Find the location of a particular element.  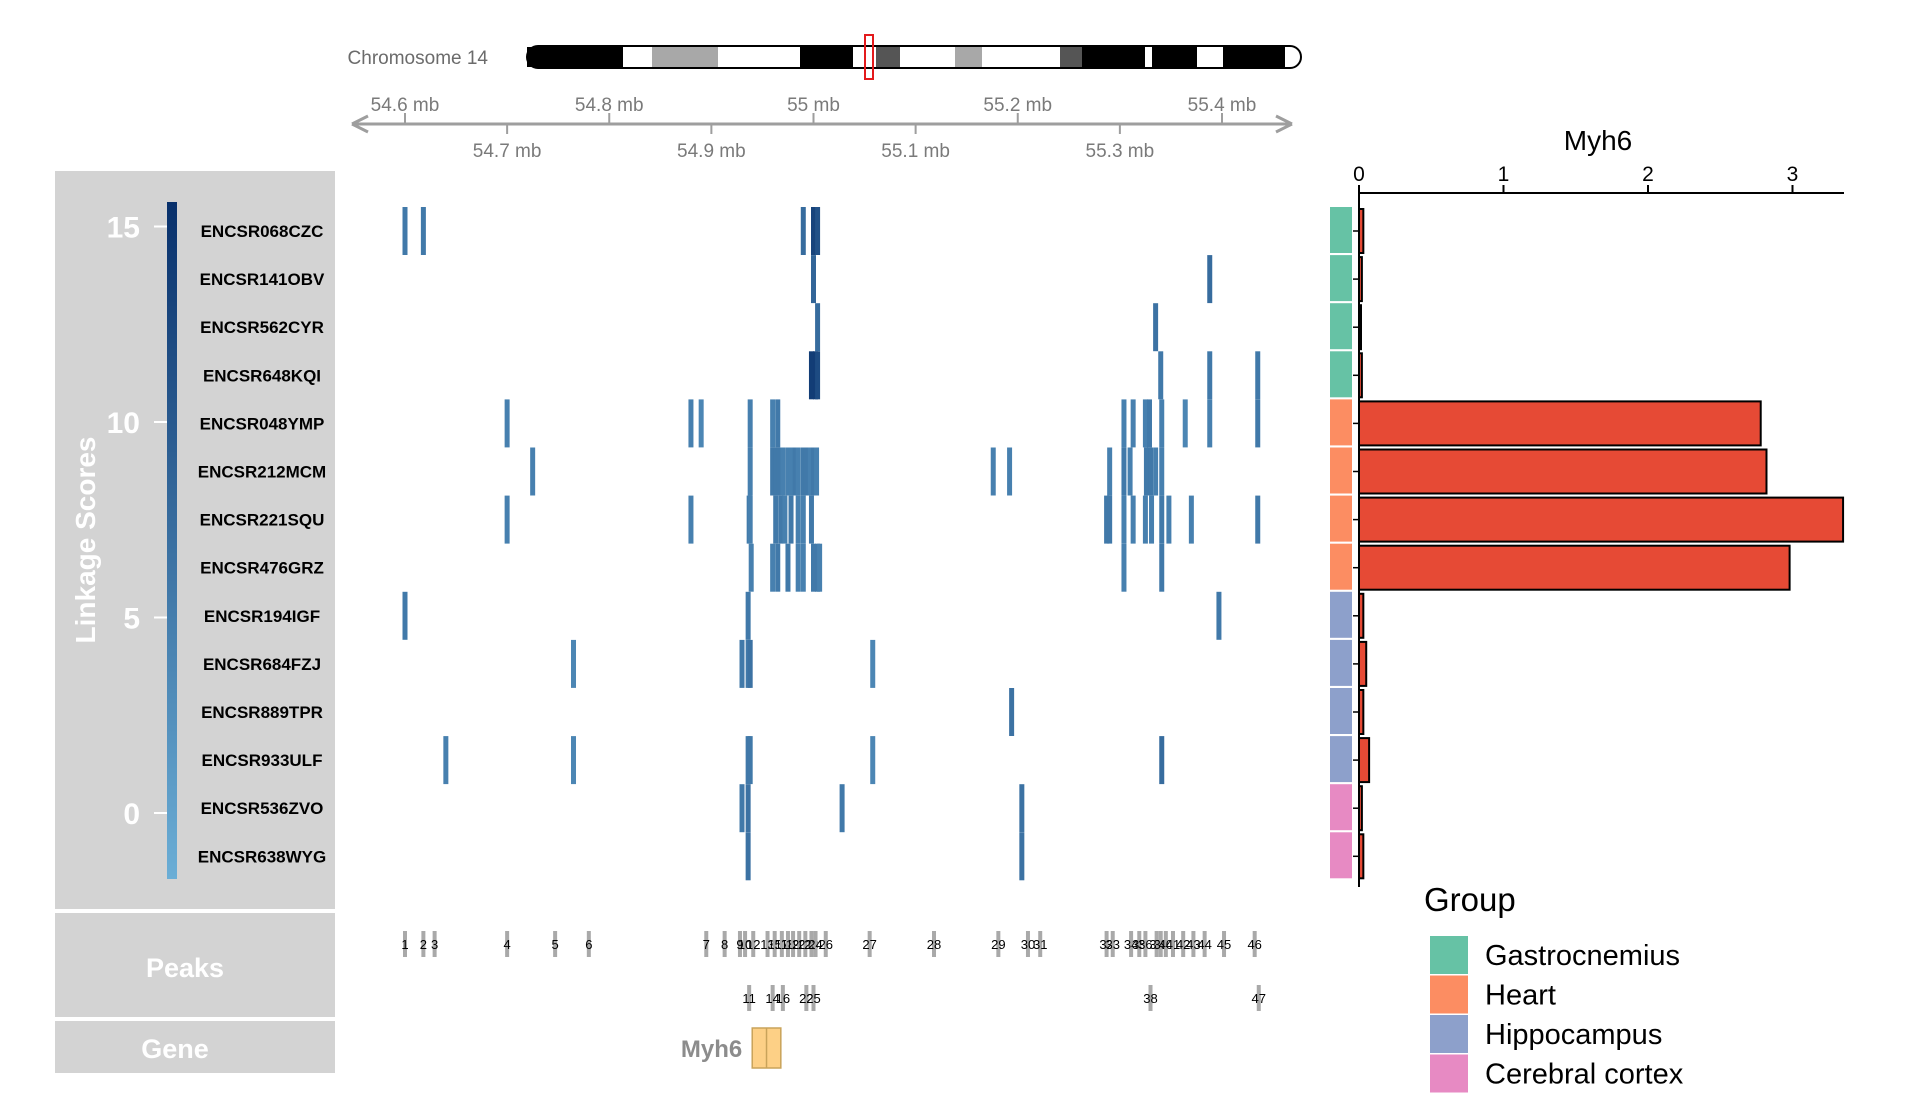

axis-tick-label: 55.1 mb is located at coordinates (915, 151).